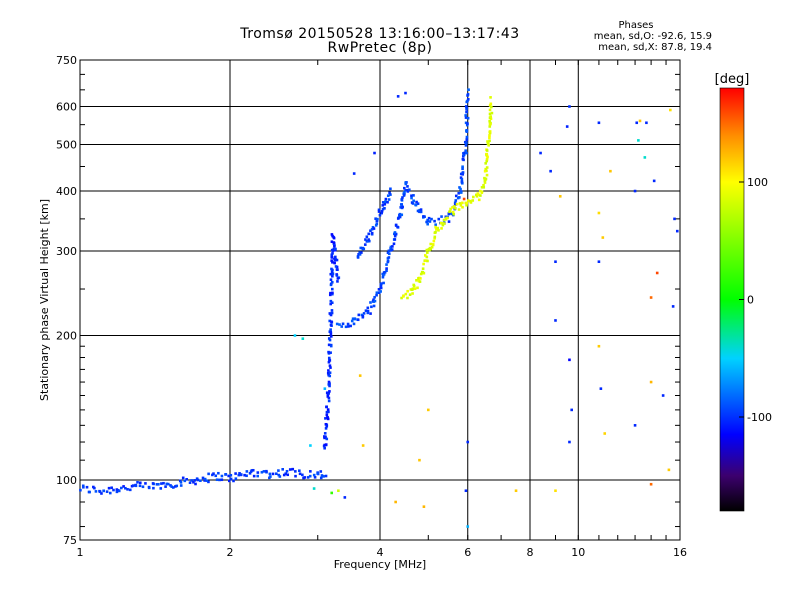  What do you see at coordinates (578, 552) in the screenshot?
I see `x-tick-label: 10` at bounding box center [578, 552].